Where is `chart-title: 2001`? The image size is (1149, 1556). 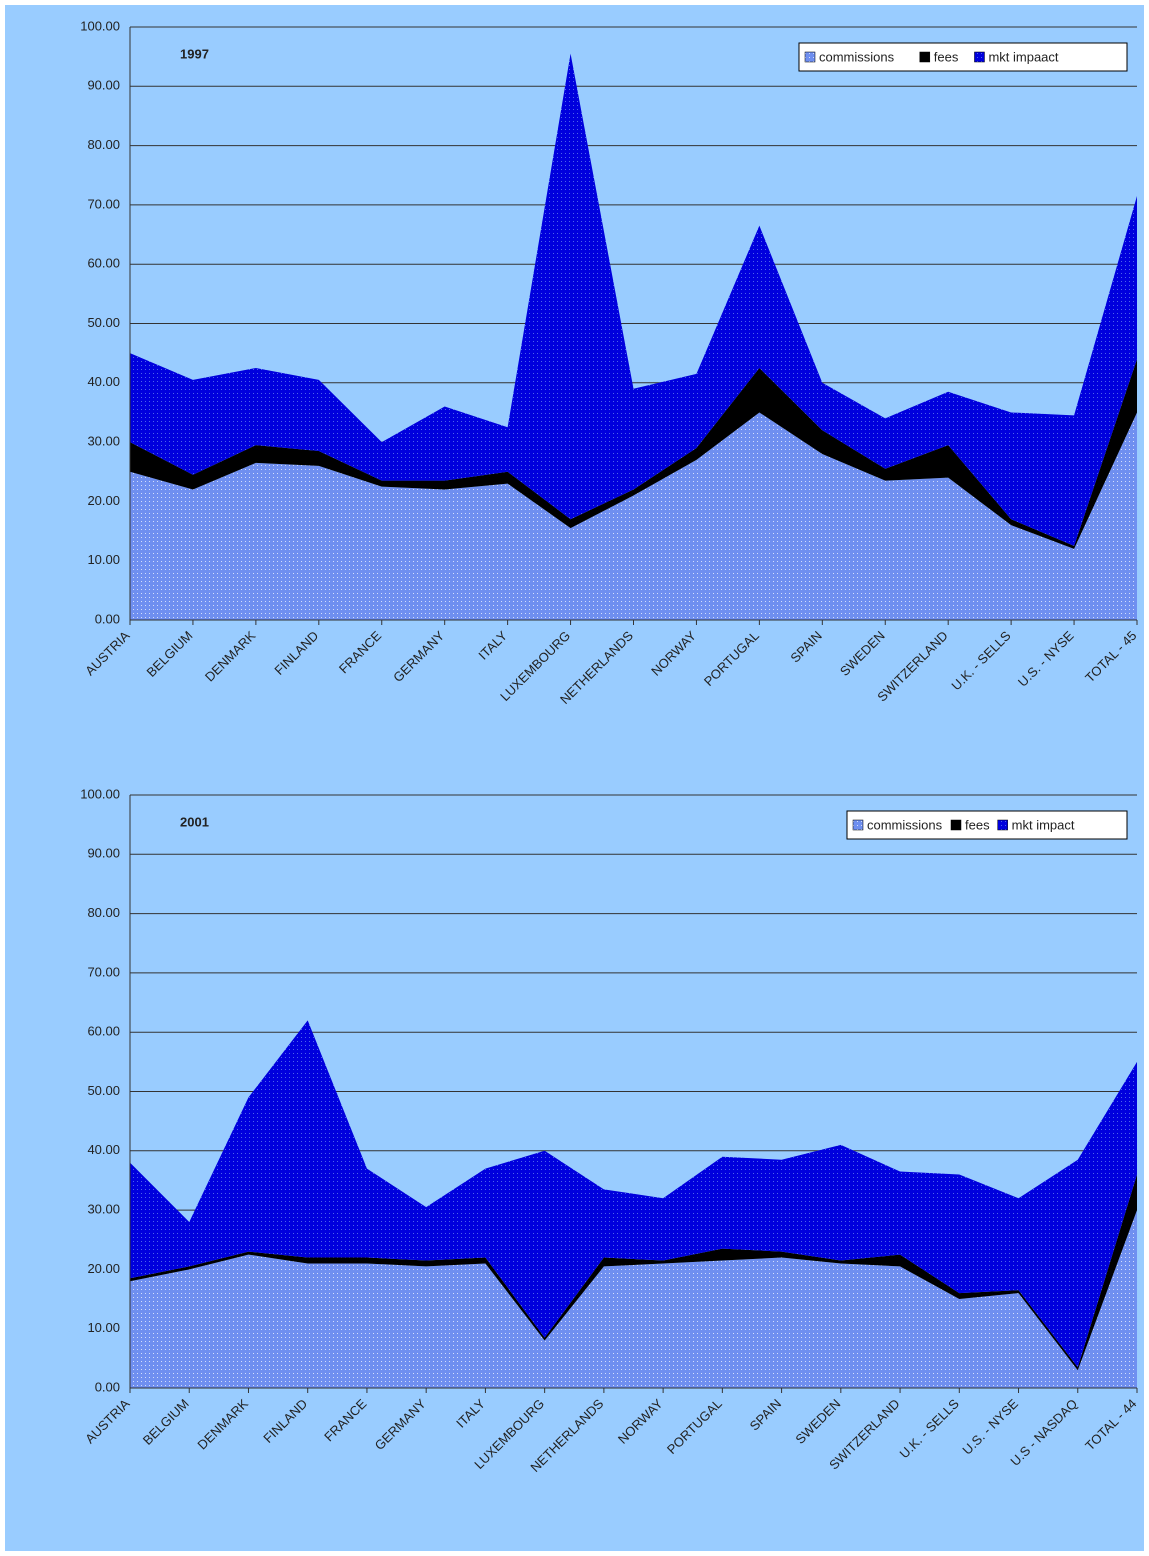 chart-title: 2001 is located at coordinates (194, 821).